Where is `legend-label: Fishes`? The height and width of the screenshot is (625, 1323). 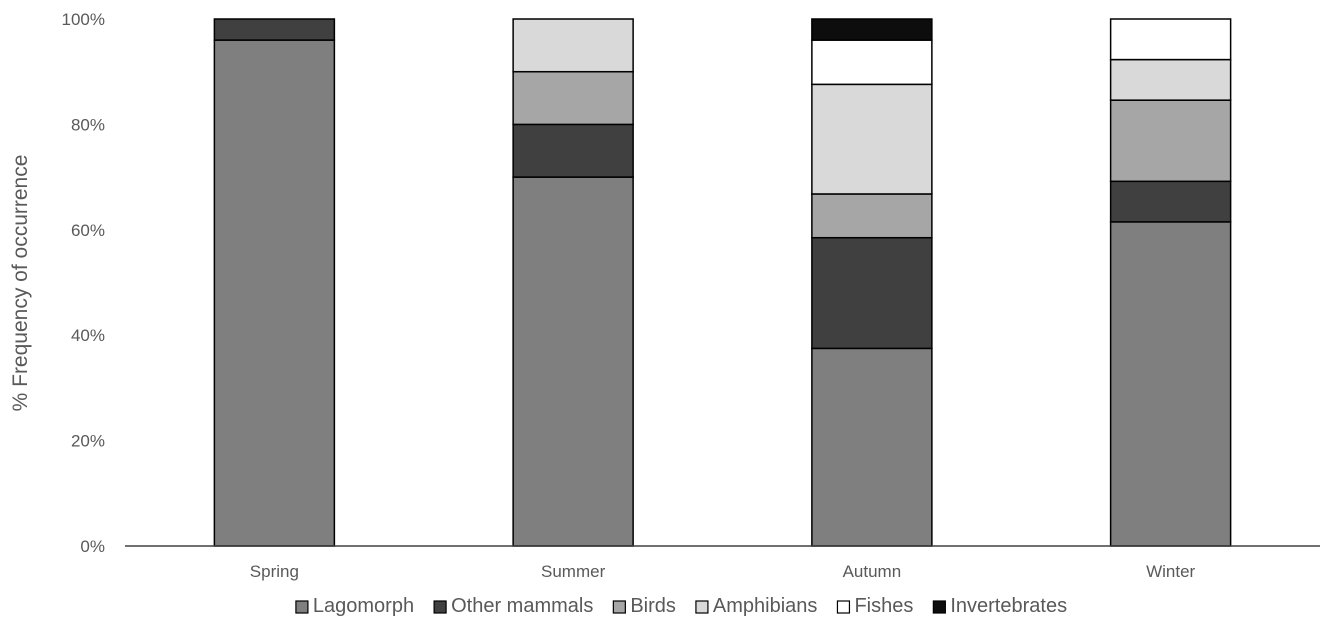
legend-label: Fishes is located at coordinates (883, 606).